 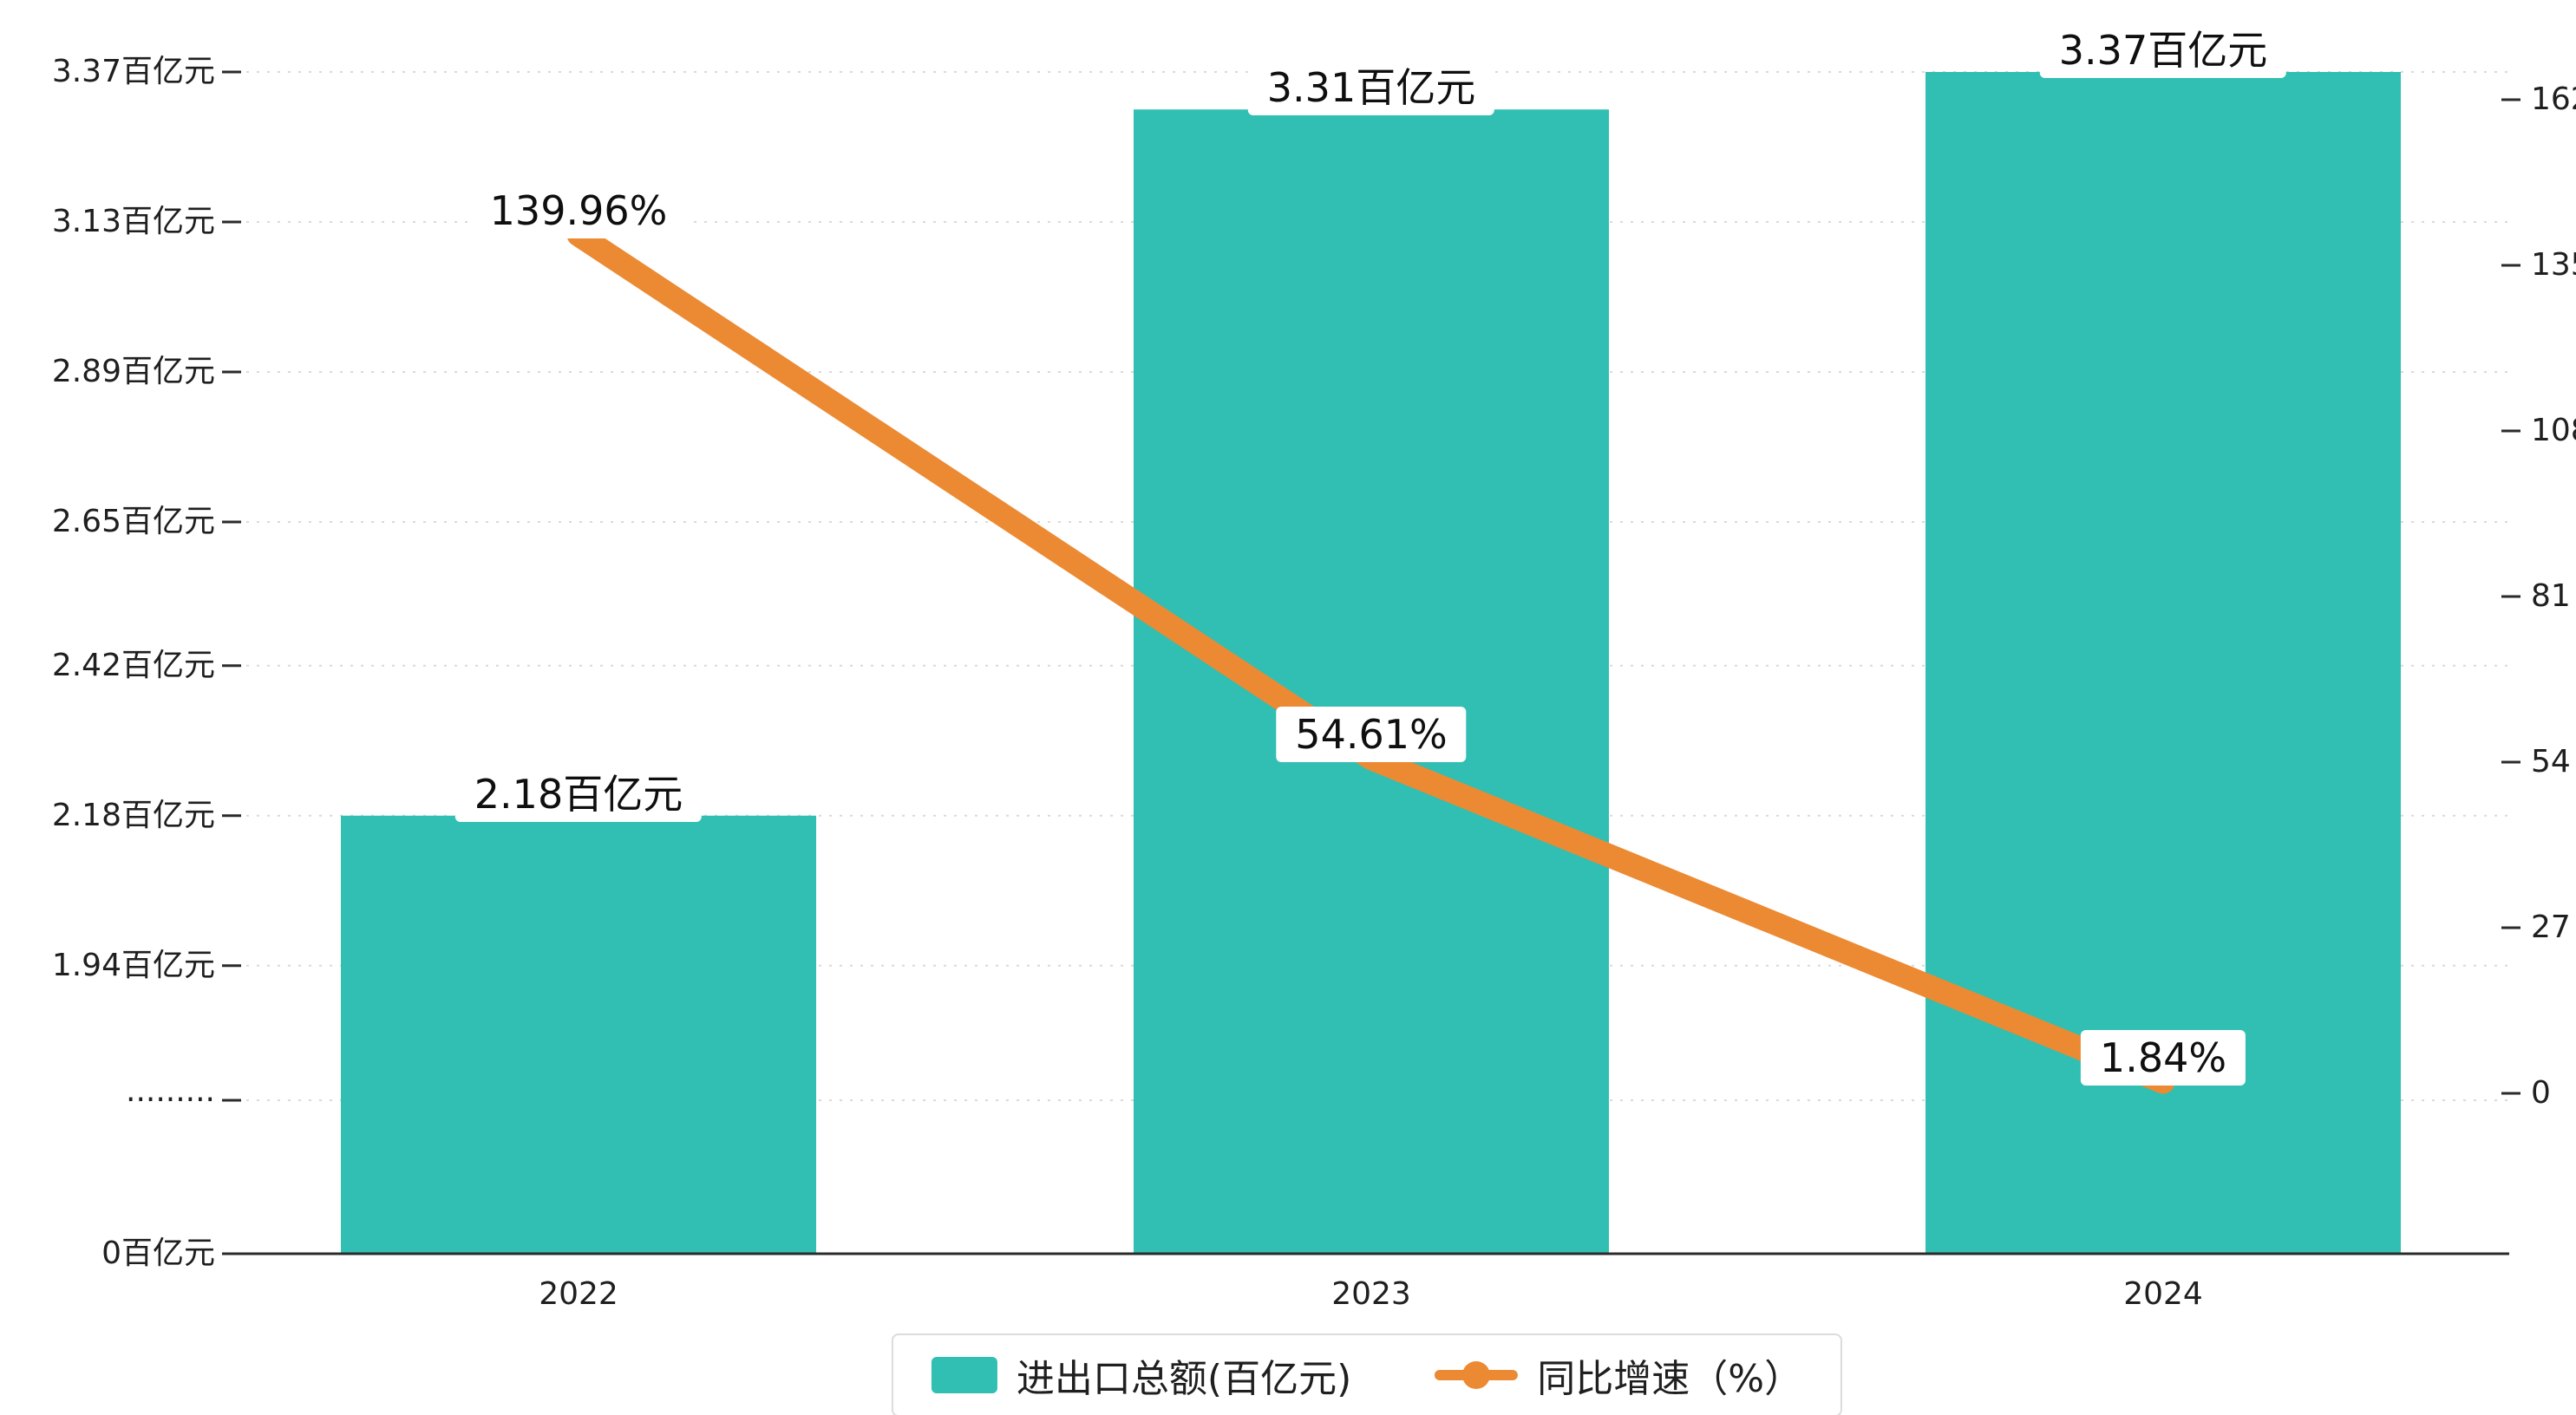 What do you see at coordinates (964, 1375) in the screenshot?
I see `bar-series-swatch` at bounding box center [964, 1375].